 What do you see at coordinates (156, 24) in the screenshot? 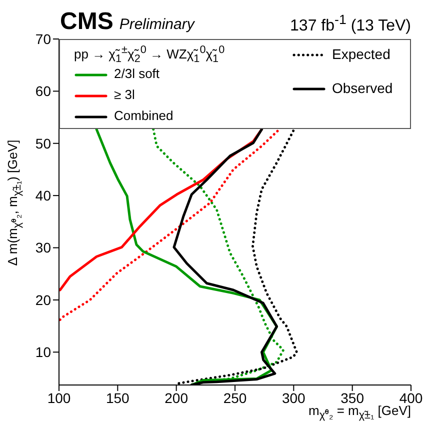
I see `chart-subtitle: Preliminary` at bounding box center [156, 24].